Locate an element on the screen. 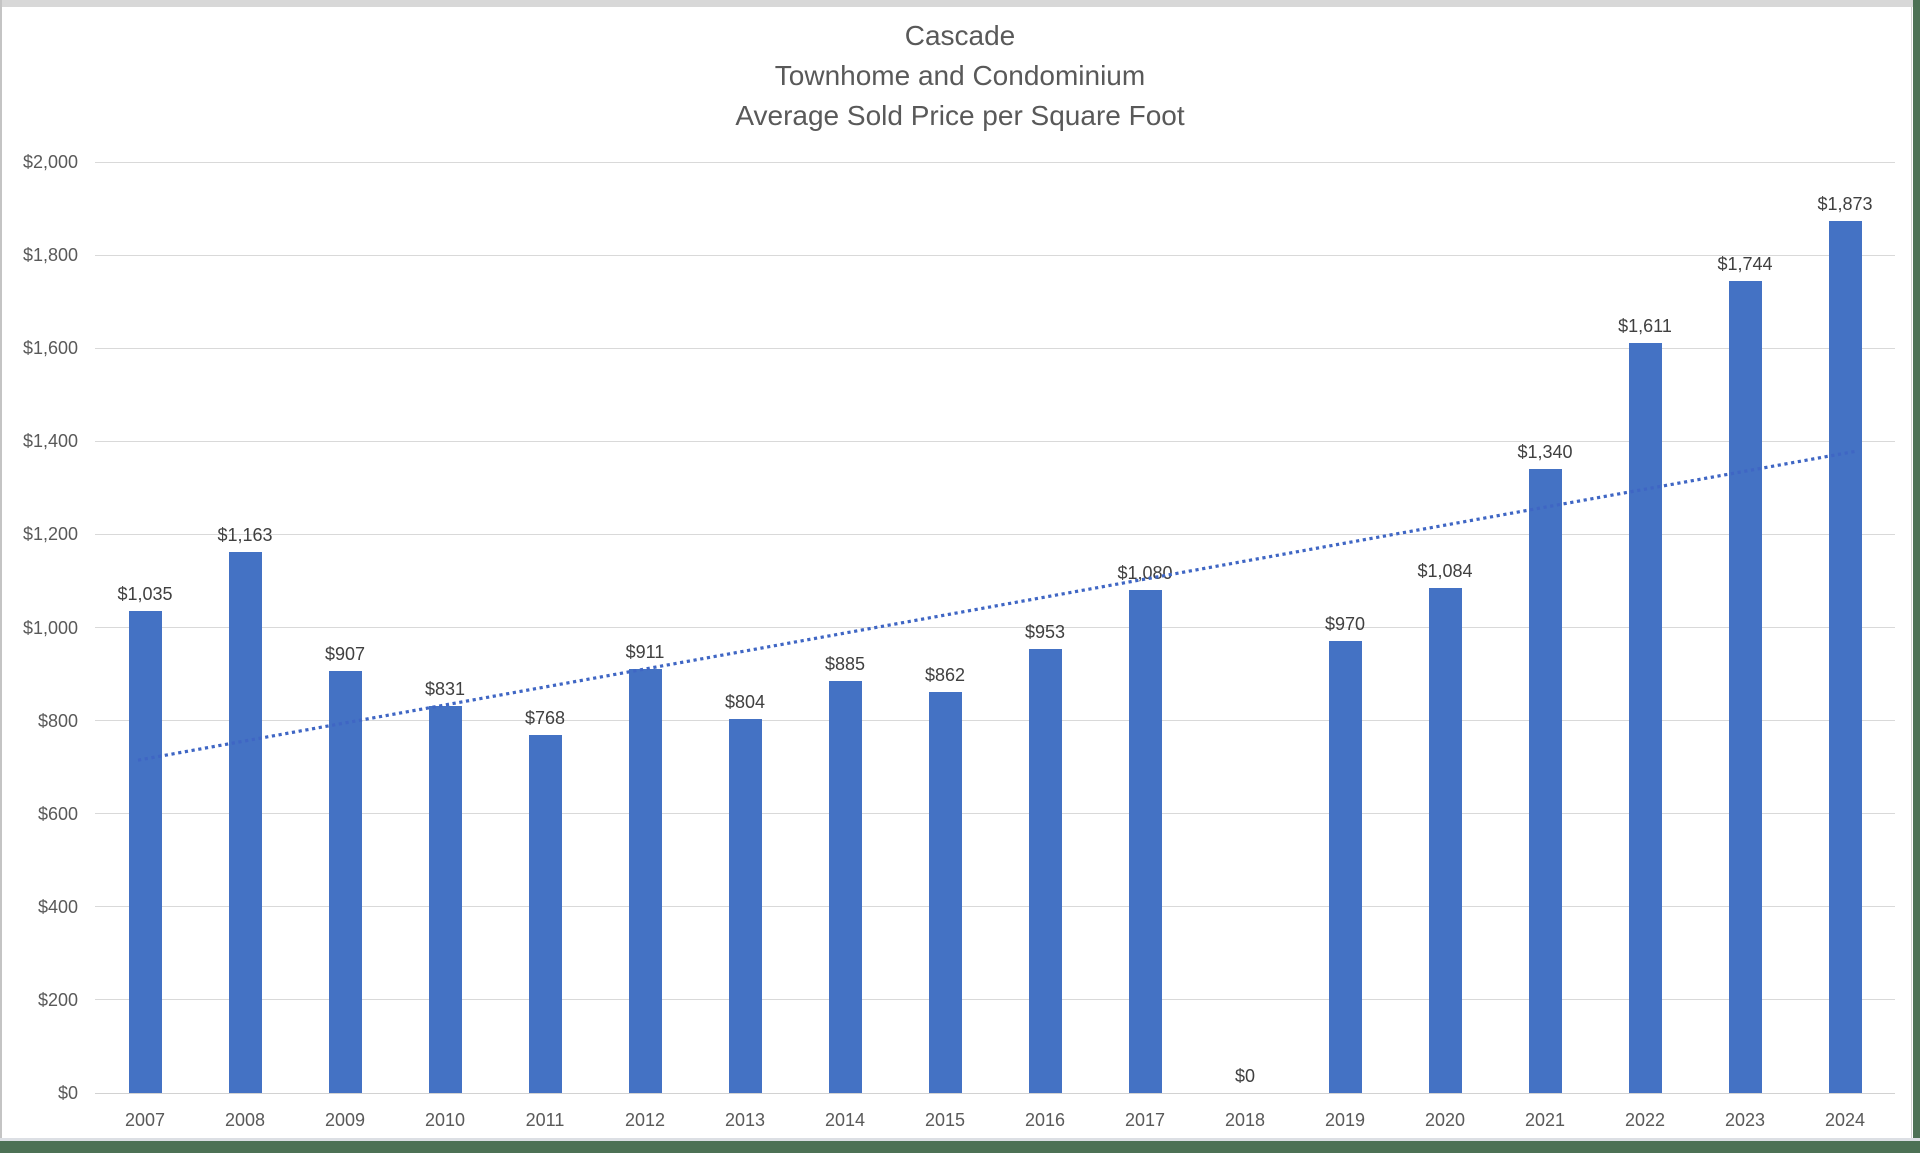  bar-2021 is located at coordinates (1545, 781).